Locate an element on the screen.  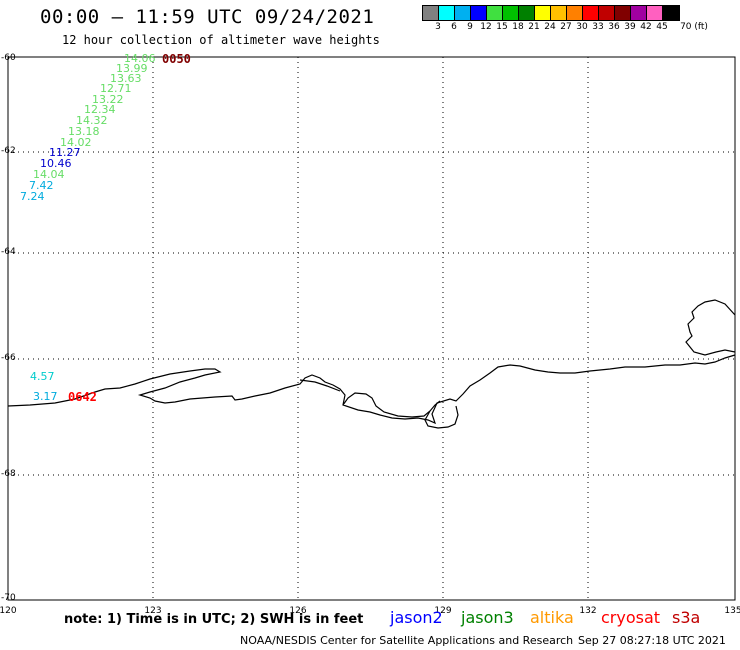
y-axis-ticks: -60 -62 -64 -66 -68 -70 is located at coordinates (8, 328).